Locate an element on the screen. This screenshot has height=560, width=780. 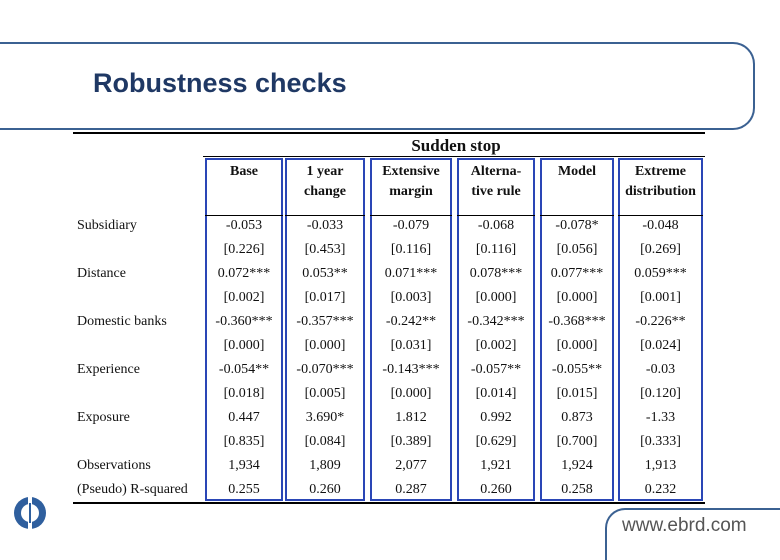
table-cell: 0.071*** is located at coordinates (411, 273).